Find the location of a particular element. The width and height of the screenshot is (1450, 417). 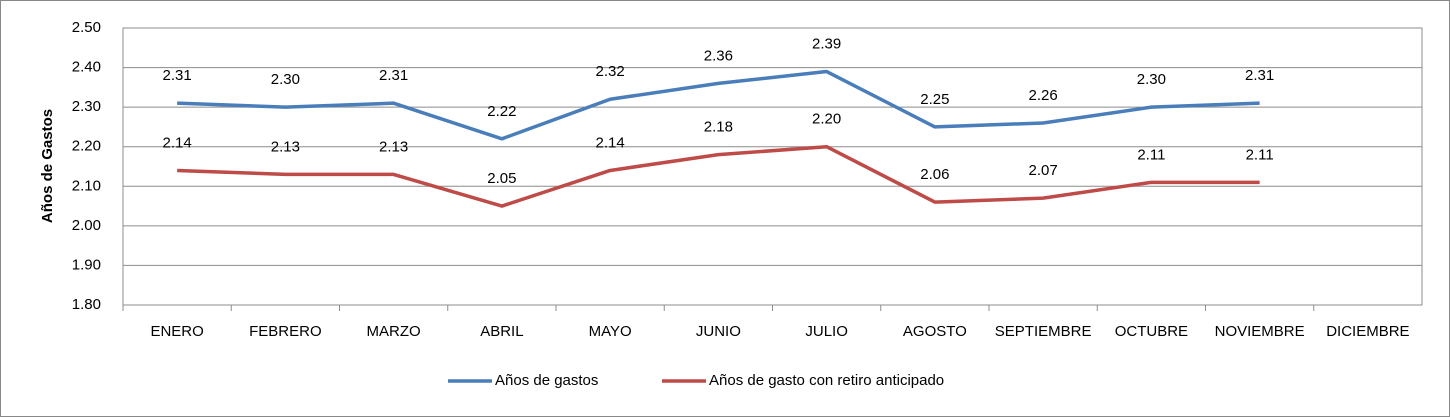

y-axis-label: Años de Gastos is located at coordinates (47, 166).